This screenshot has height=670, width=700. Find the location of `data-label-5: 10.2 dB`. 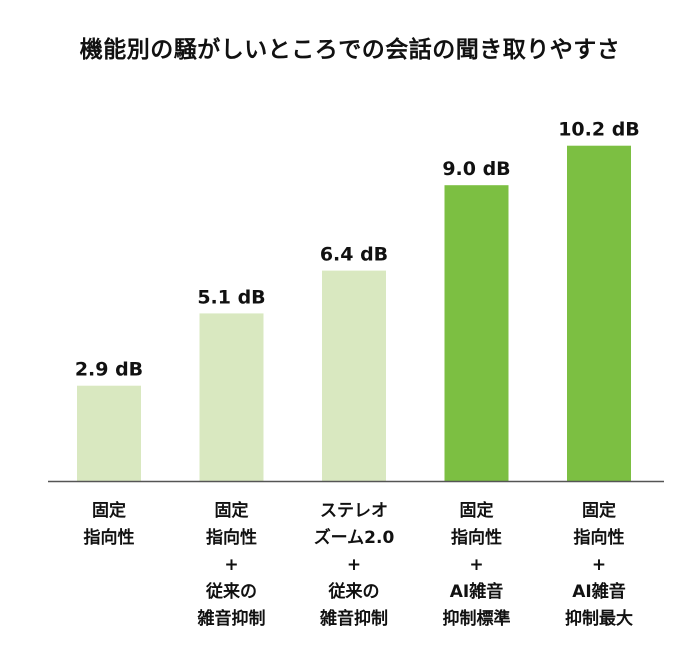

data-label-5: 10.2 dB is located at coordinates (599, 130).